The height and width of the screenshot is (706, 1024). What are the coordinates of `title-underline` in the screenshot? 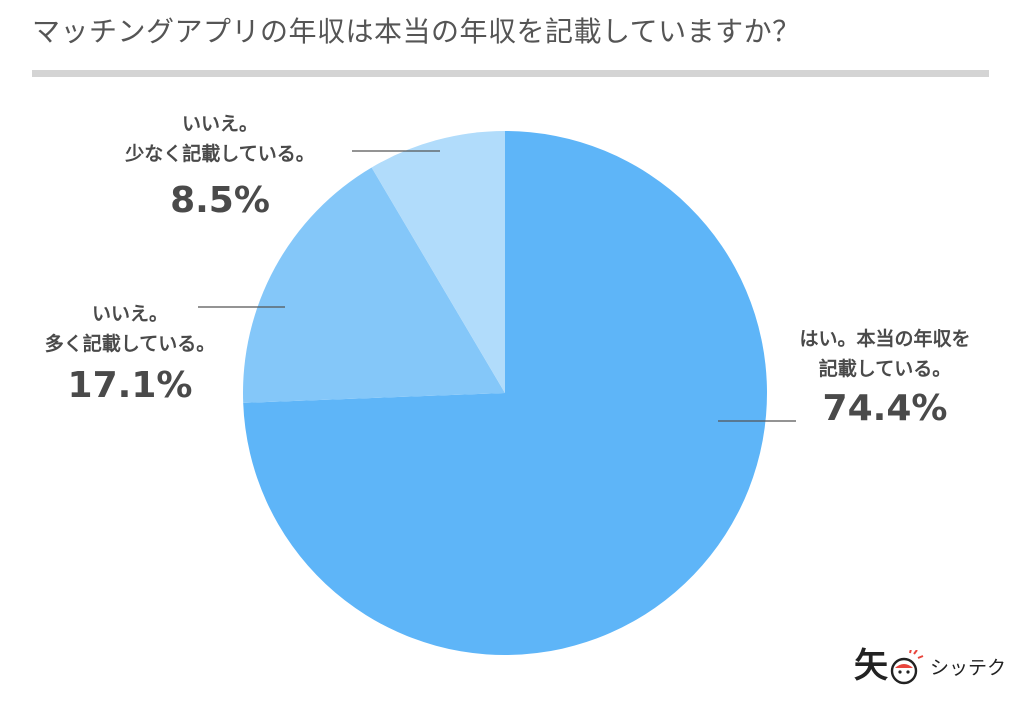 It's located at (510, 73).